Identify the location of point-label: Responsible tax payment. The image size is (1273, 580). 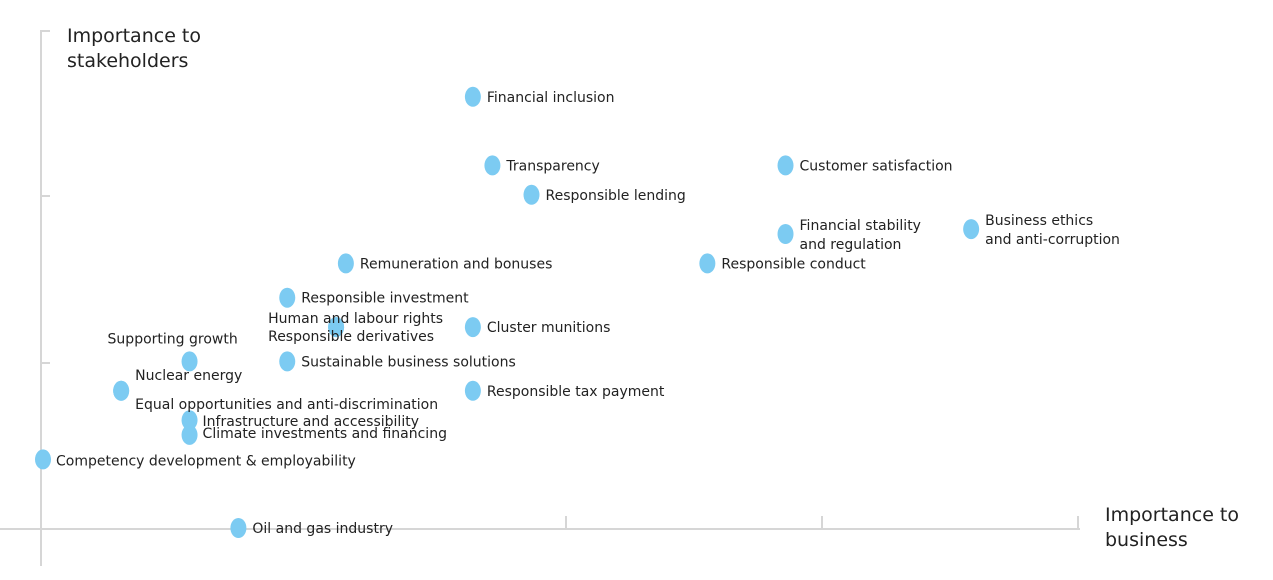
(576, 392).